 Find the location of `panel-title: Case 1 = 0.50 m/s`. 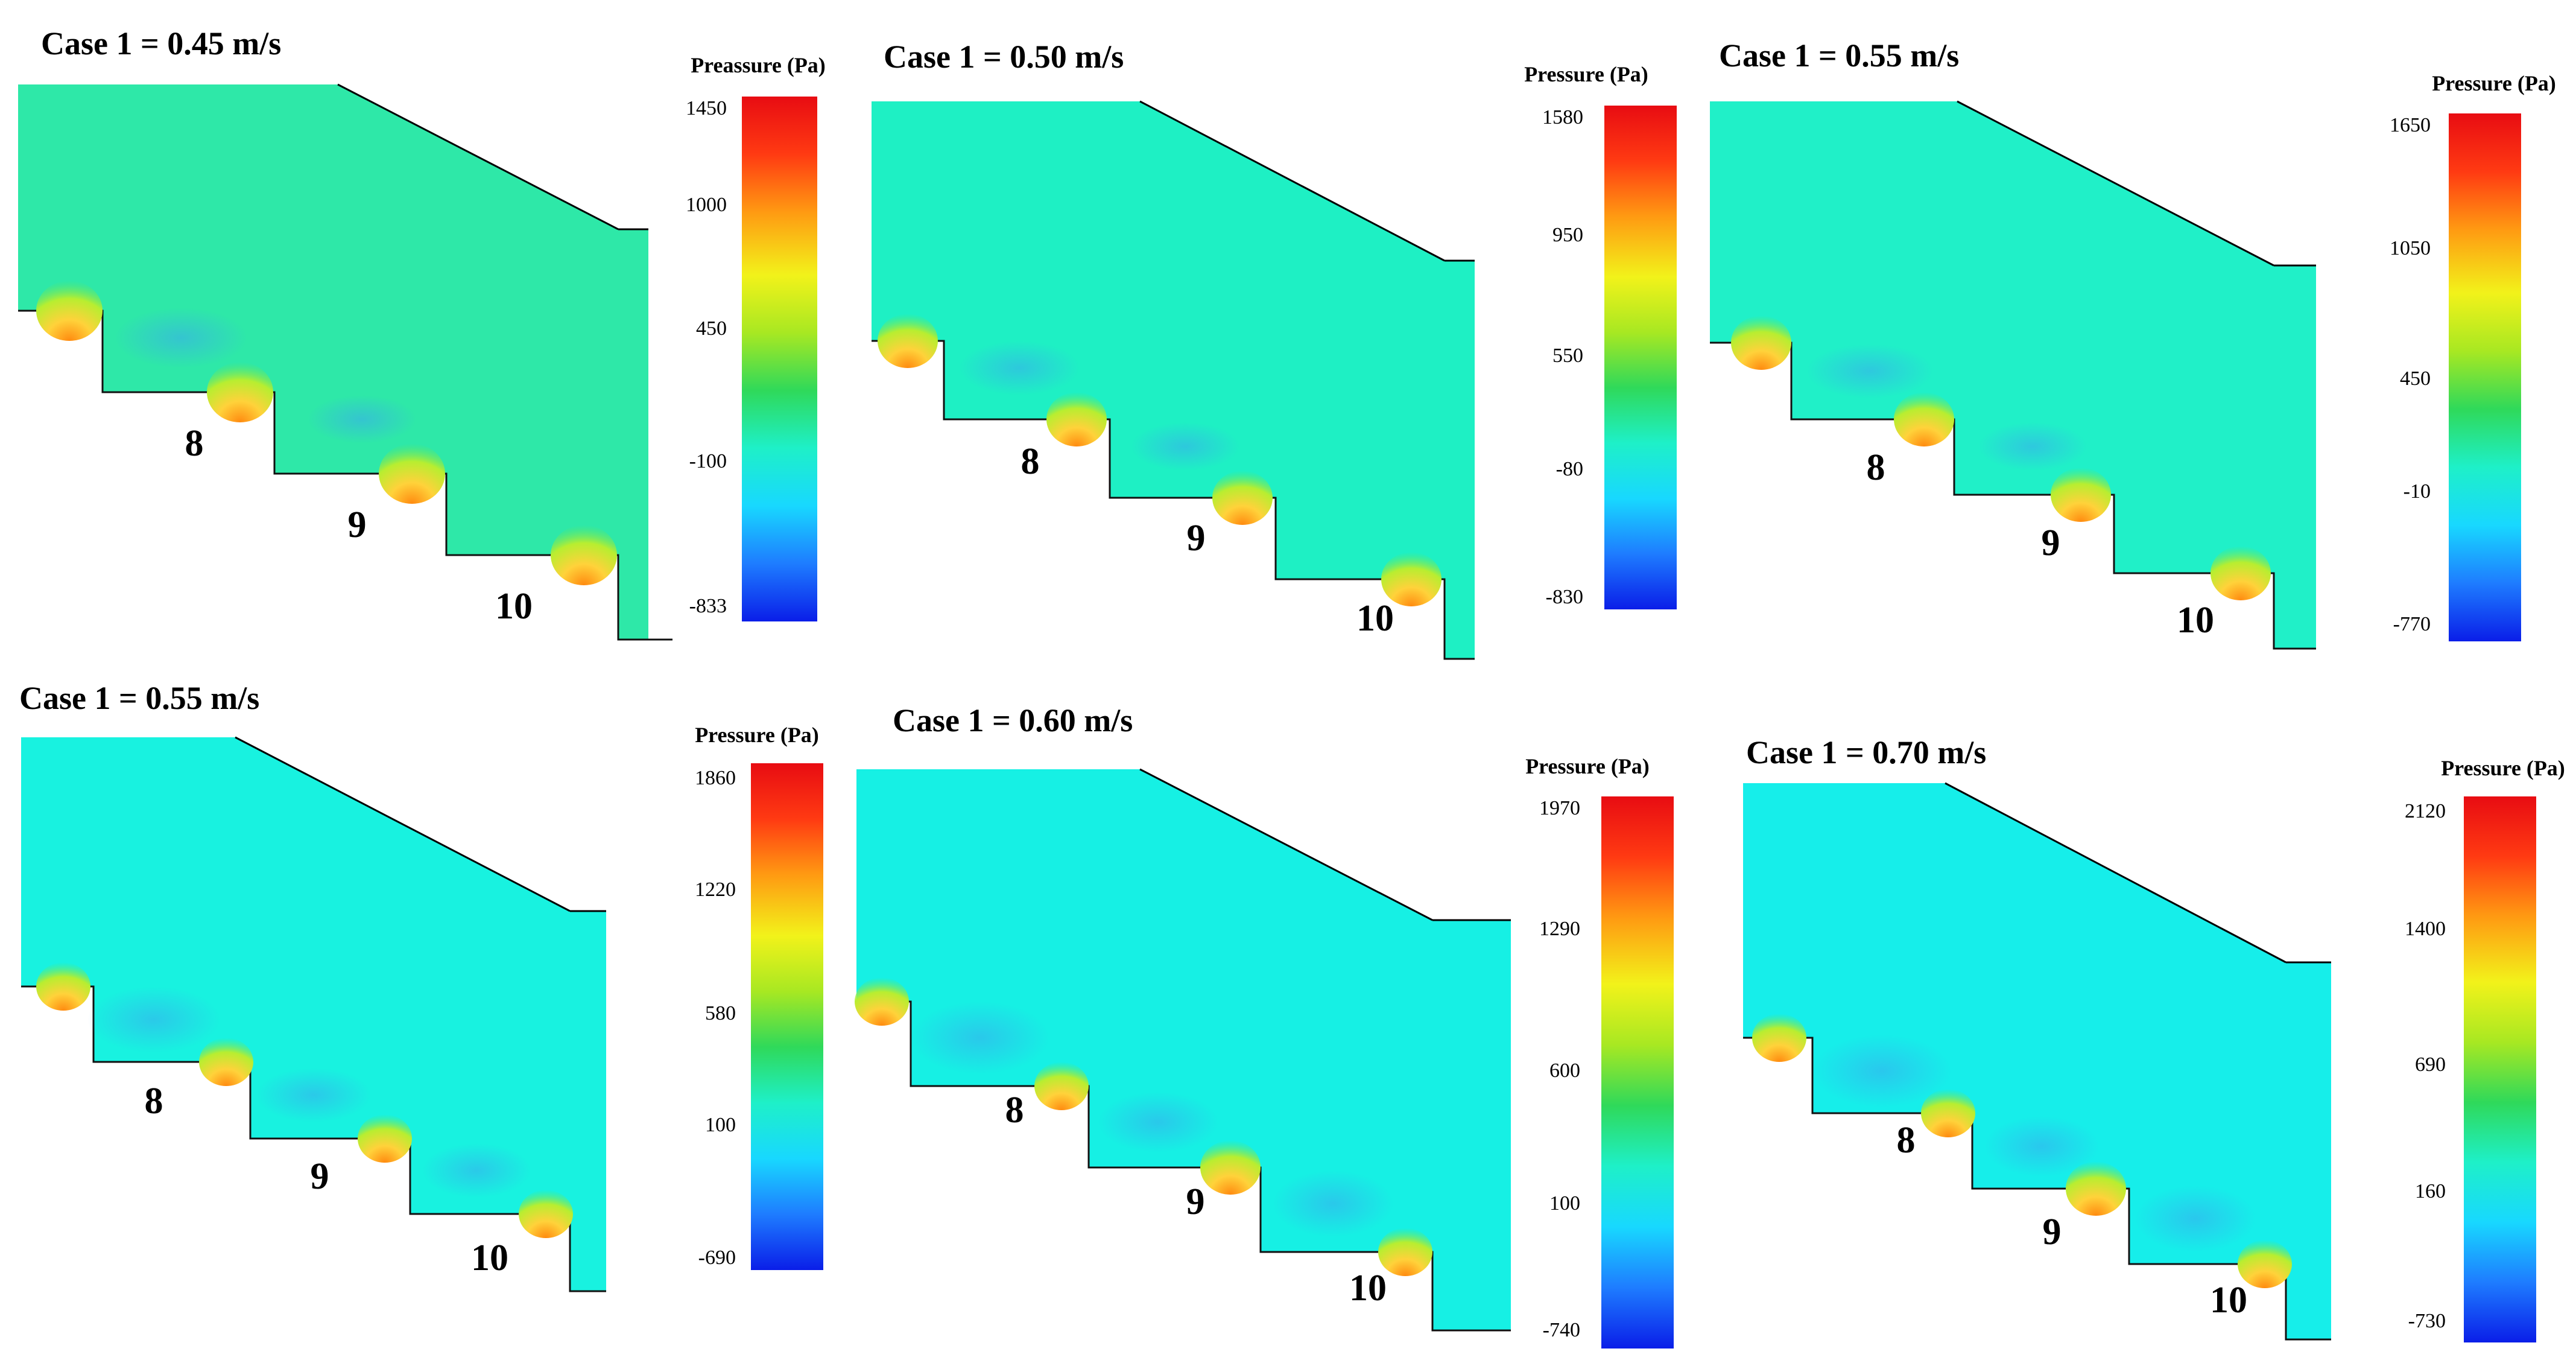

panel-title: Case 1 = 0.50 m/s is located at coordinates (1004, 57).